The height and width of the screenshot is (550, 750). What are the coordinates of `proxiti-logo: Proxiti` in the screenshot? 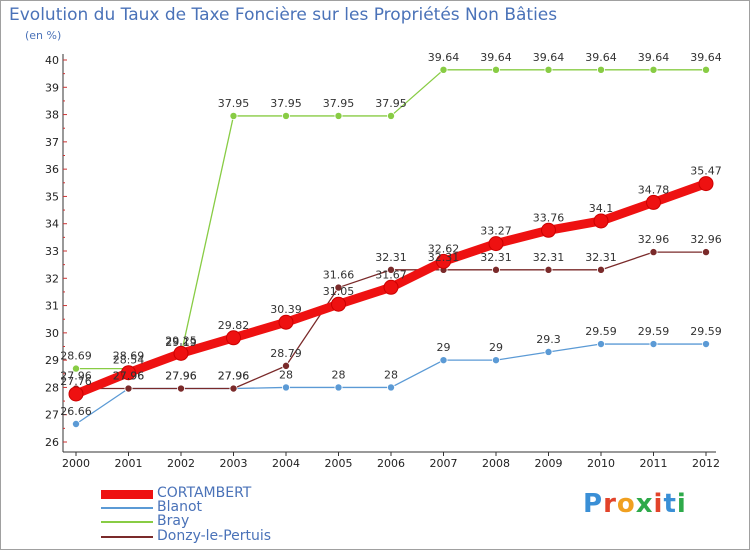 It's located at (635, 504).